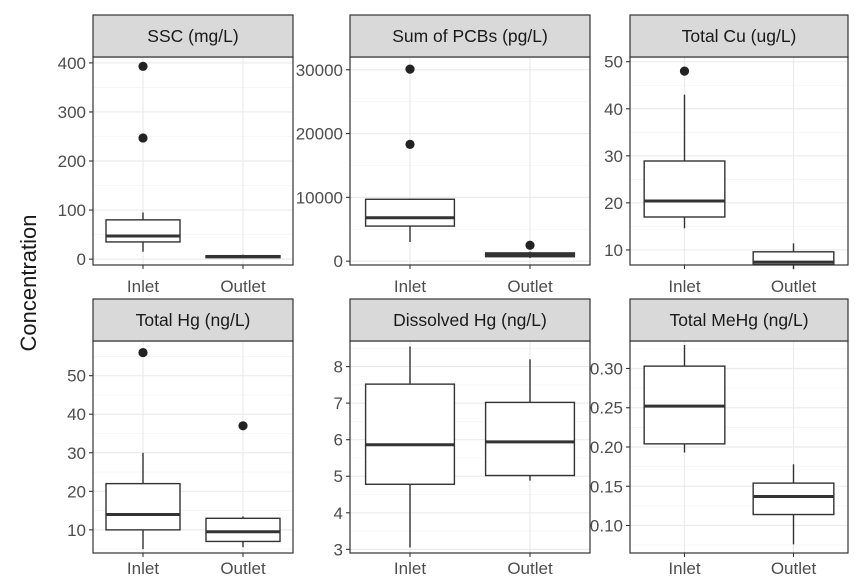  I want to click on y-tick-label: 10000, so click(319, 197).